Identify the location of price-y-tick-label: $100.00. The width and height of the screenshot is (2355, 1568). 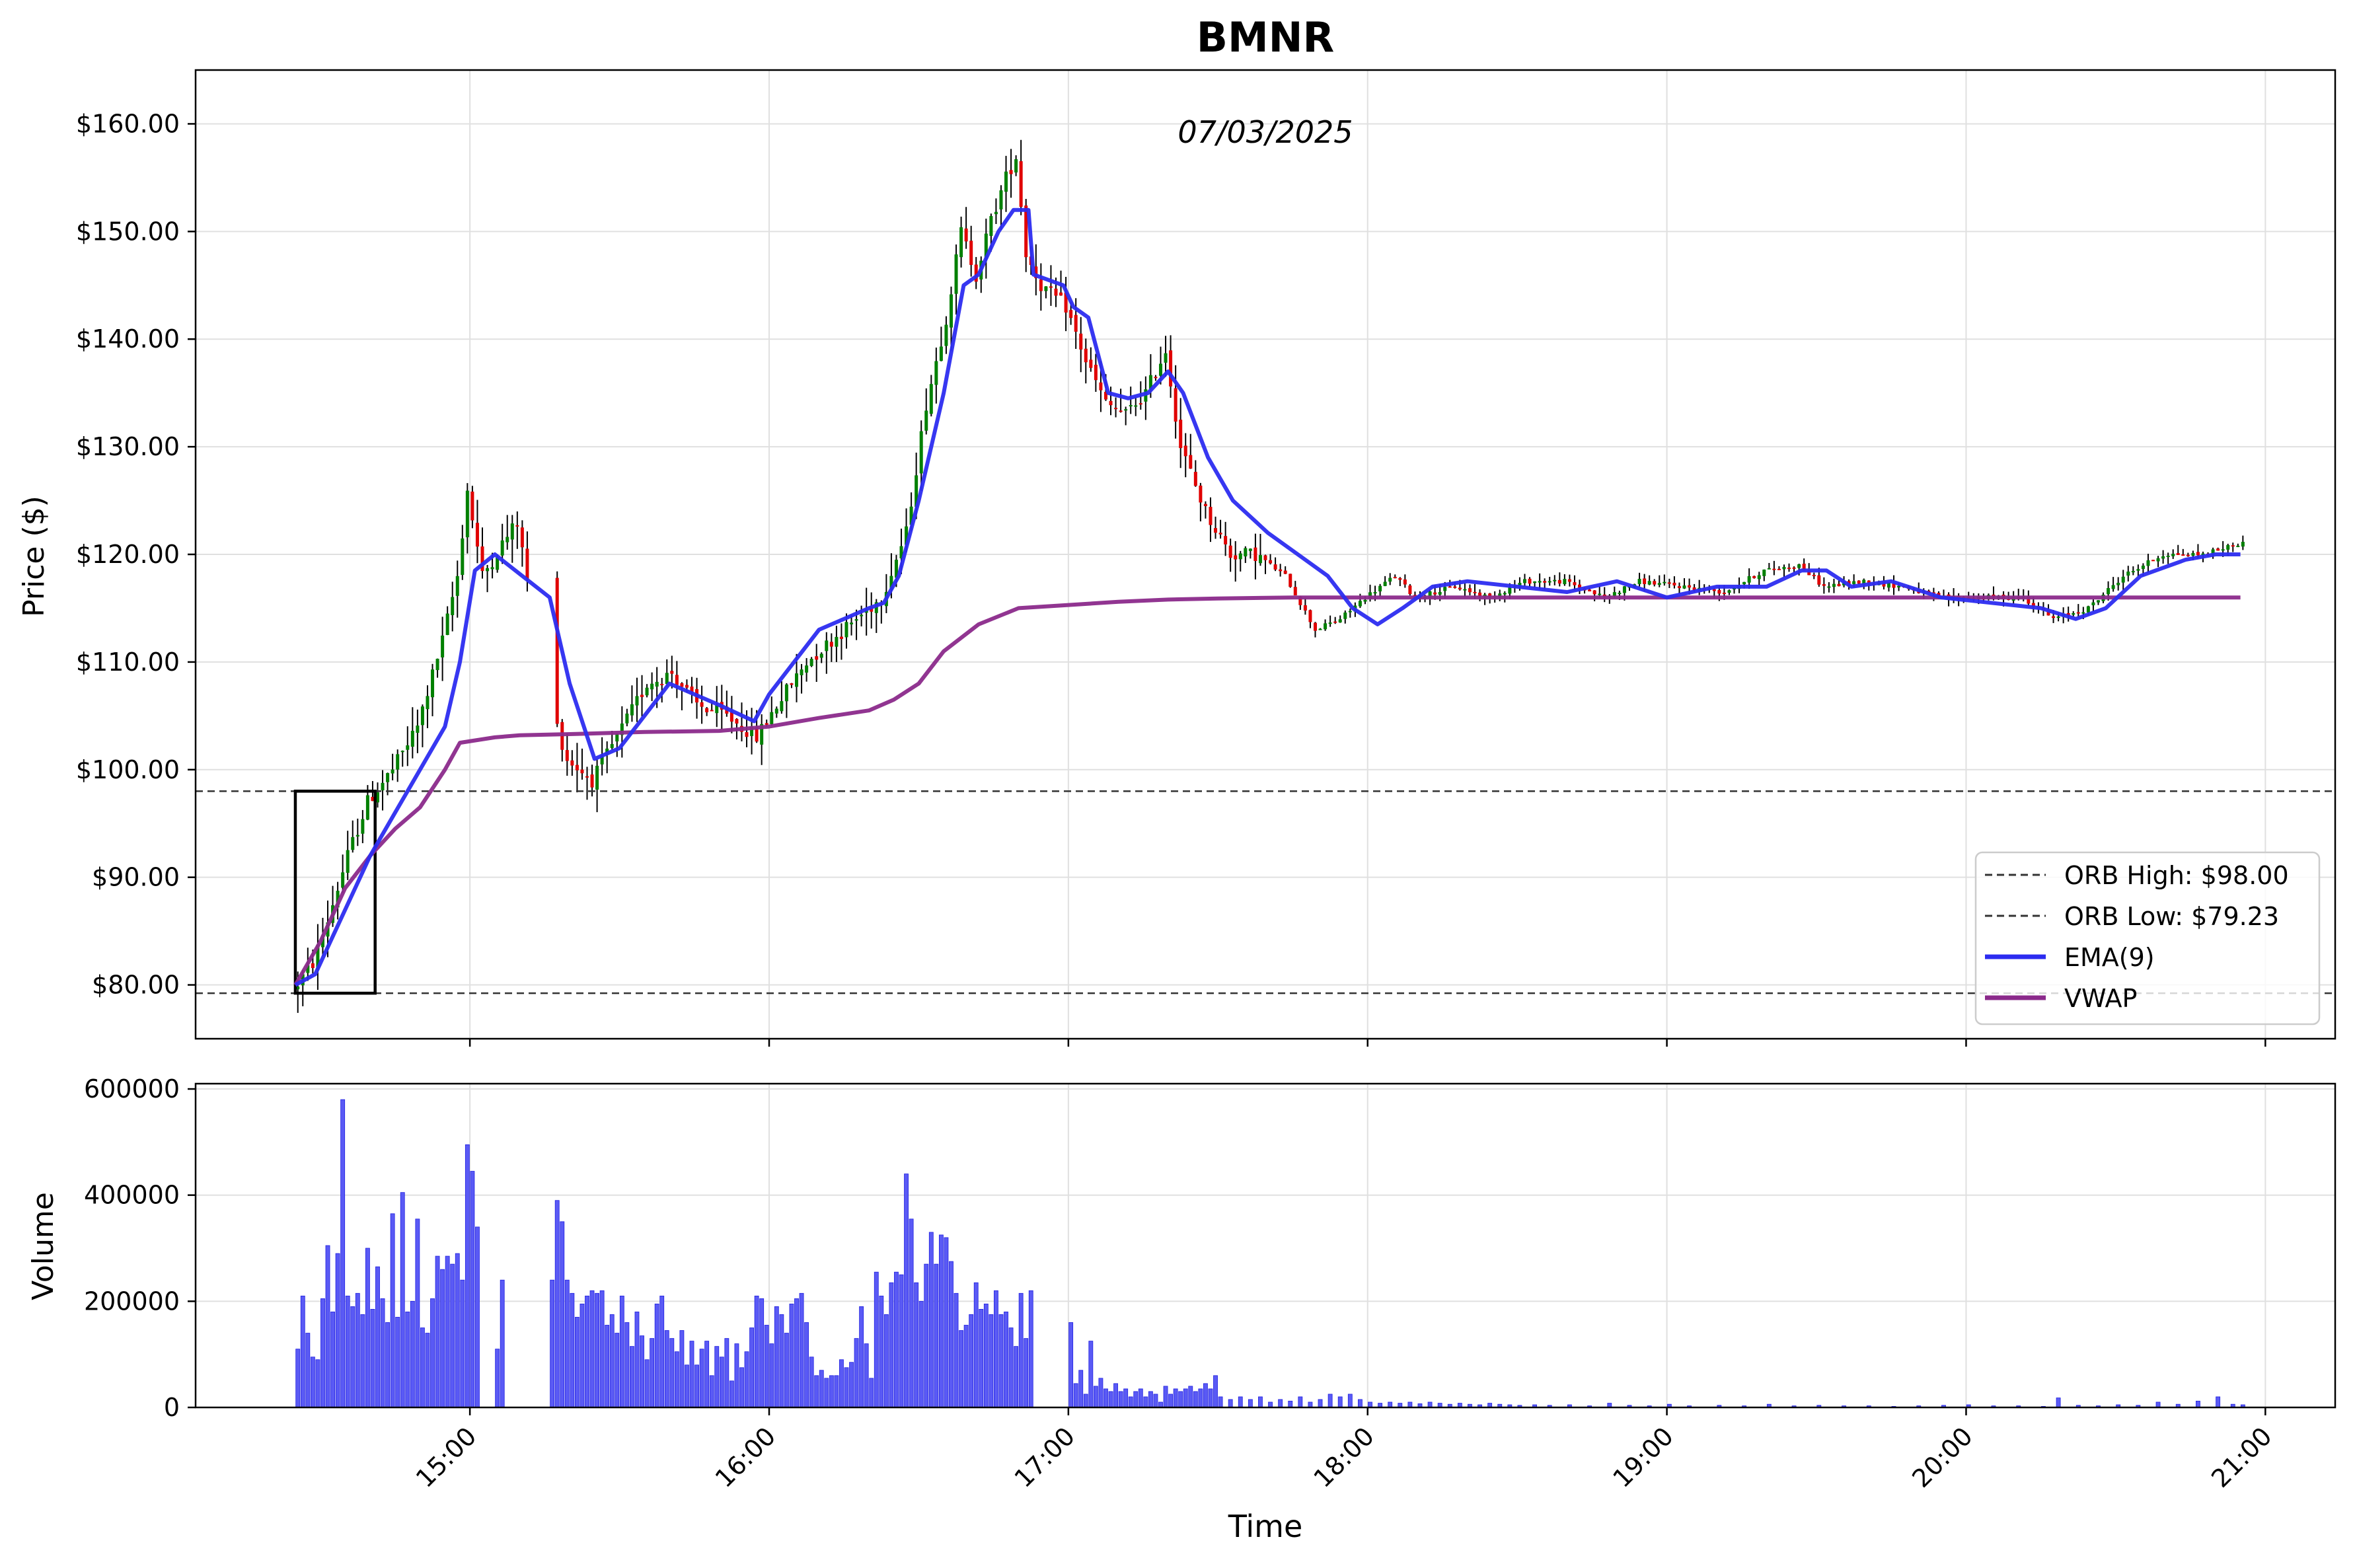
(128, 769).